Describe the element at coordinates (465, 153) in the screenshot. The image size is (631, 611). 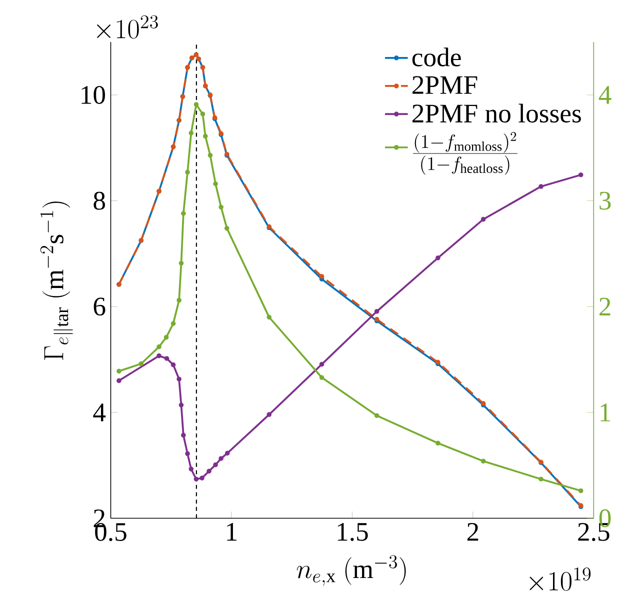
I see `legend-label: $\frac{(1-f_{\mathrm{momloss}})^2}{(1-f_{\mathrm{heatloss}})}$` at that location.